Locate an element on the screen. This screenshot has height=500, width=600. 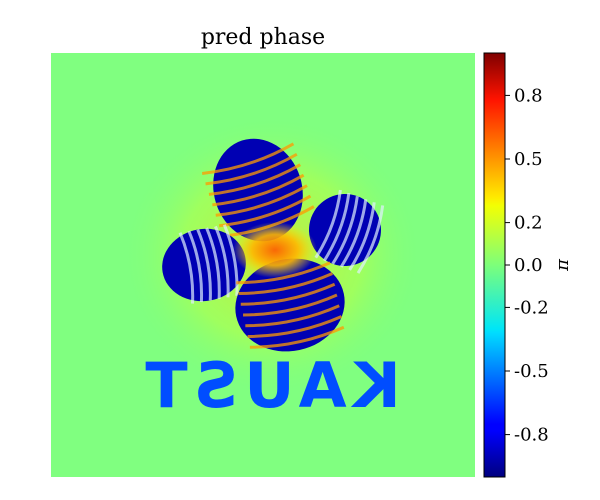
kaust-overlay-text: KAUST is located at coordinates (269, 385).